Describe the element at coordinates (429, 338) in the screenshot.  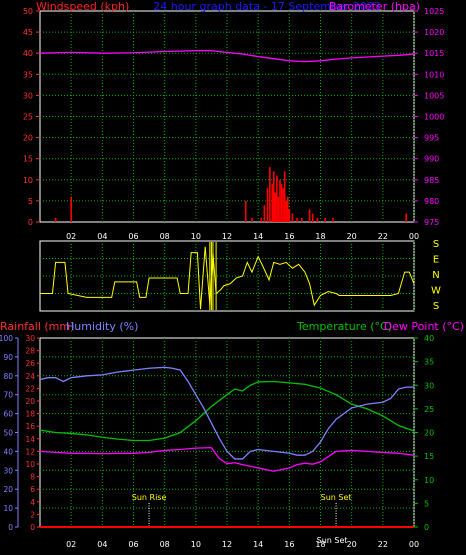
I see `temperature-tick-label: 40` at that location.